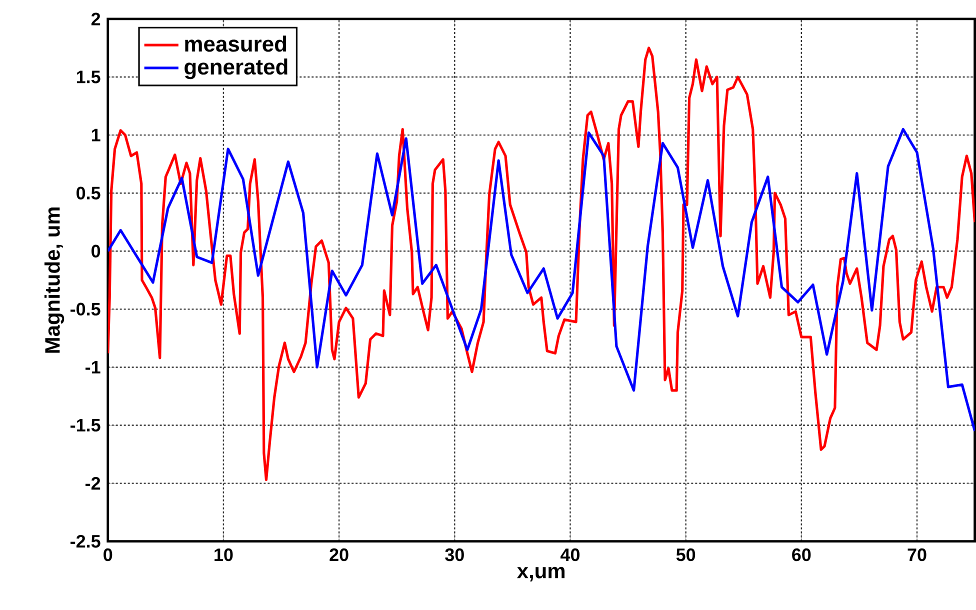  What do you see at coordinates (801, 555) in the screenshot?
I see `x-tick-label: 60` at bounding box center [801, 555].